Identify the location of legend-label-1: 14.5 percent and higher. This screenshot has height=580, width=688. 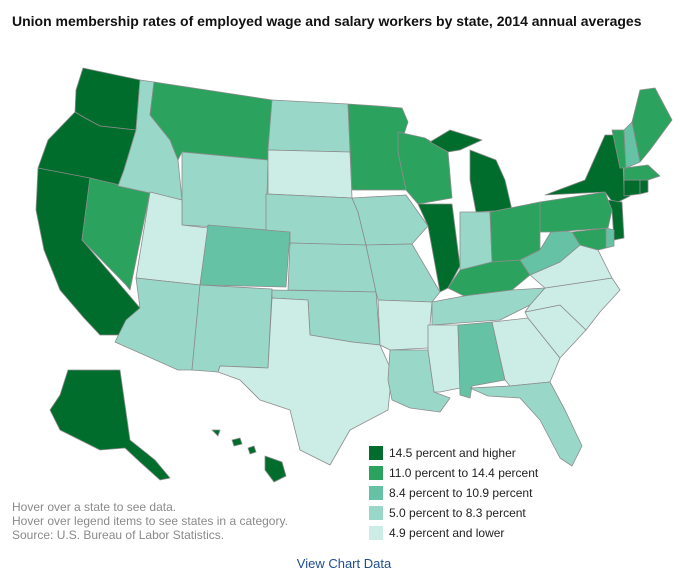
(452, 453).